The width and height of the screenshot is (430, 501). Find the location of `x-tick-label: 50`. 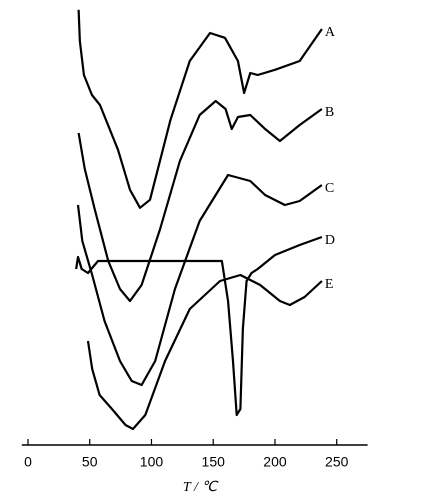

x-tick-label: 50 is located at coordinates (90, 462).